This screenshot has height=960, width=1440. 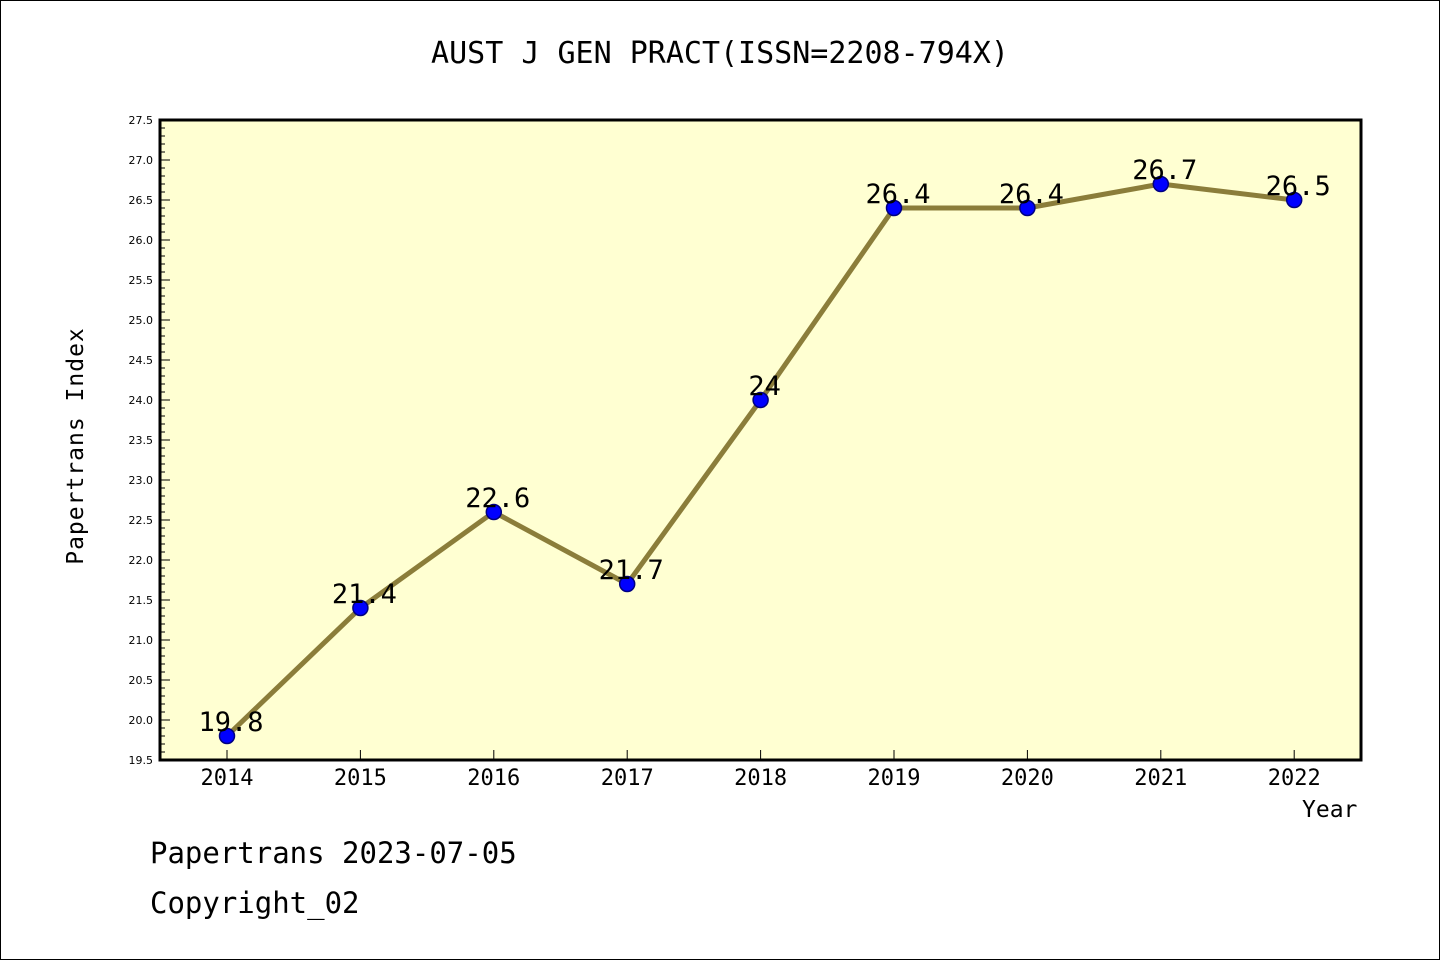 What do you see at coordinates (141, 680) in the screenshot?
I see `y-tick-label: 20.5` at bounding box center [141, 680].